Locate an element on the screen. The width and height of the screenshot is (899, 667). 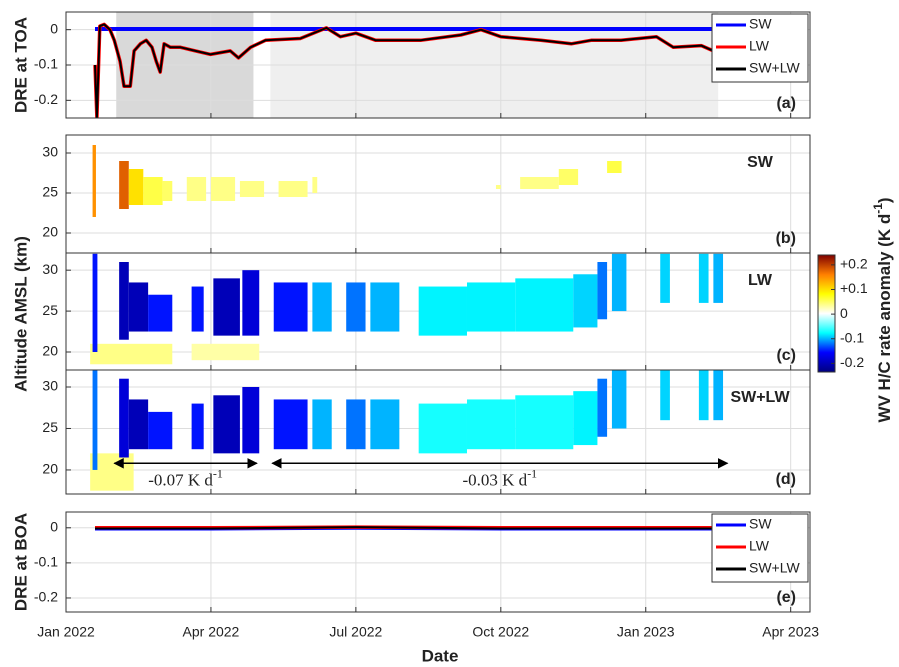
y-axis-label: DRE at BOA is located at coordinates (20, 562).